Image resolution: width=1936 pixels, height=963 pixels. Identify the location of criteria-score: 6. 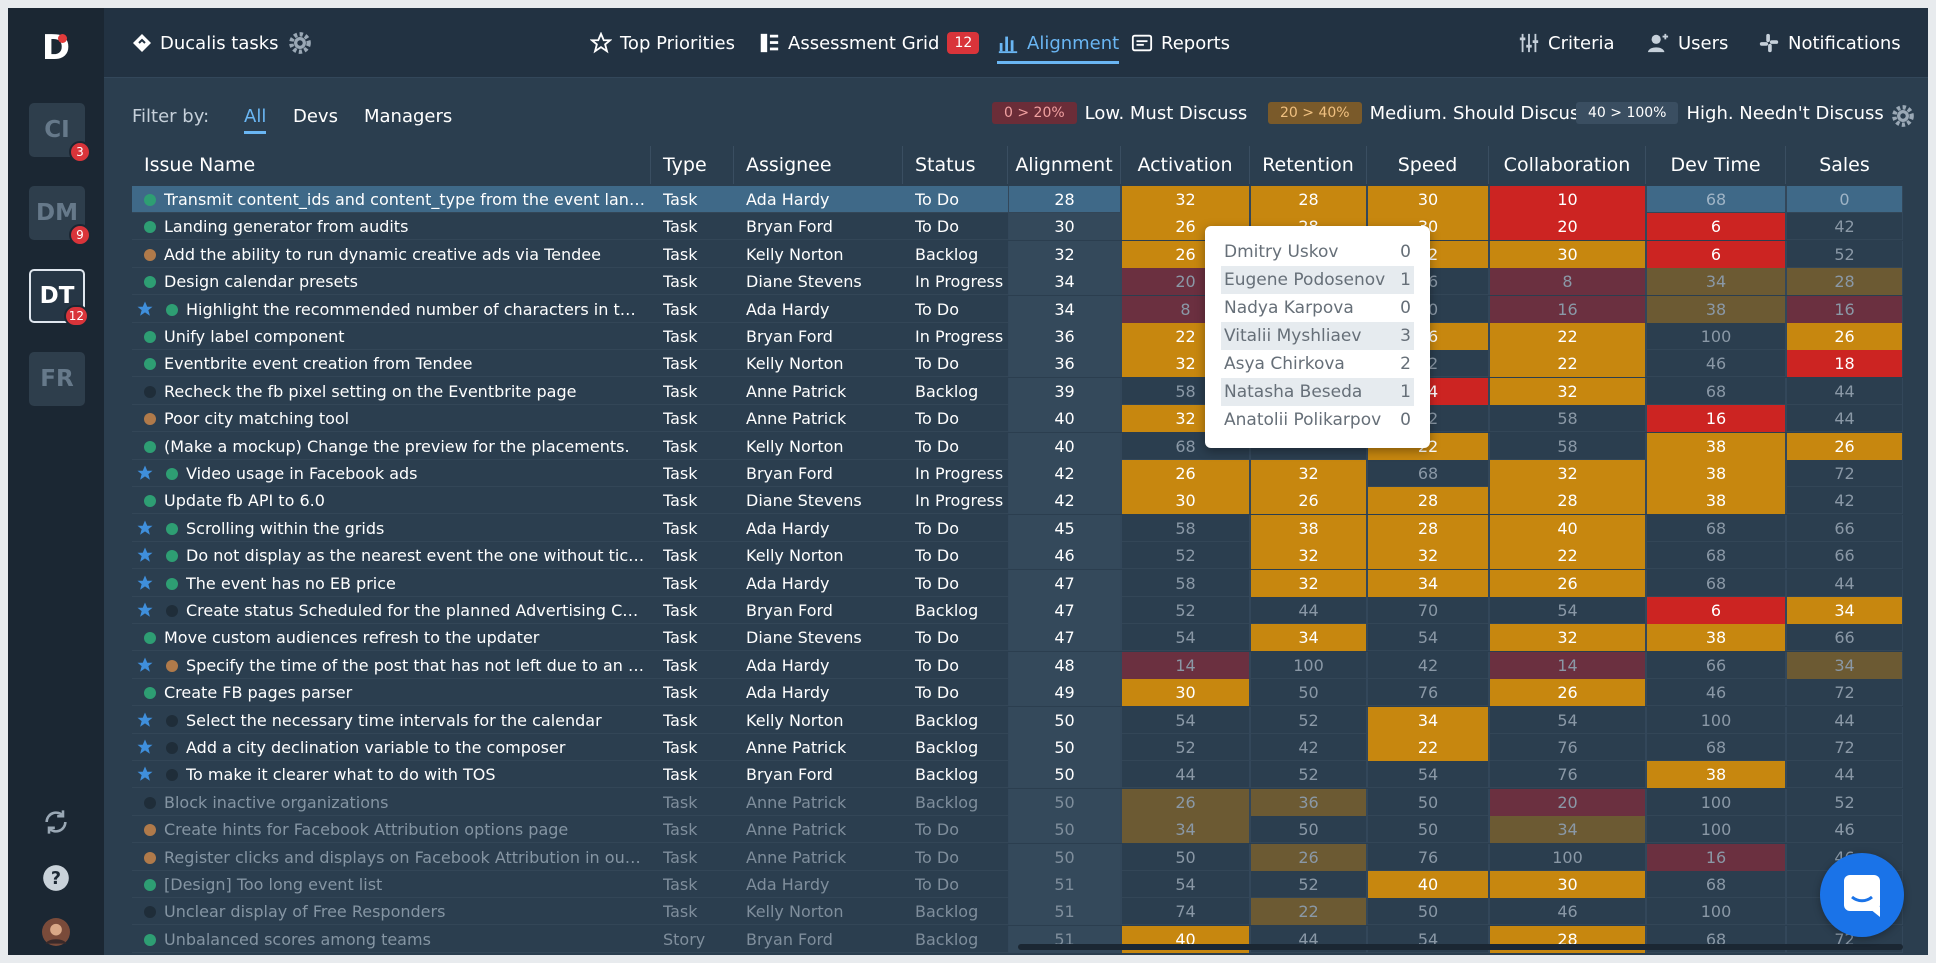
(1716, 610).